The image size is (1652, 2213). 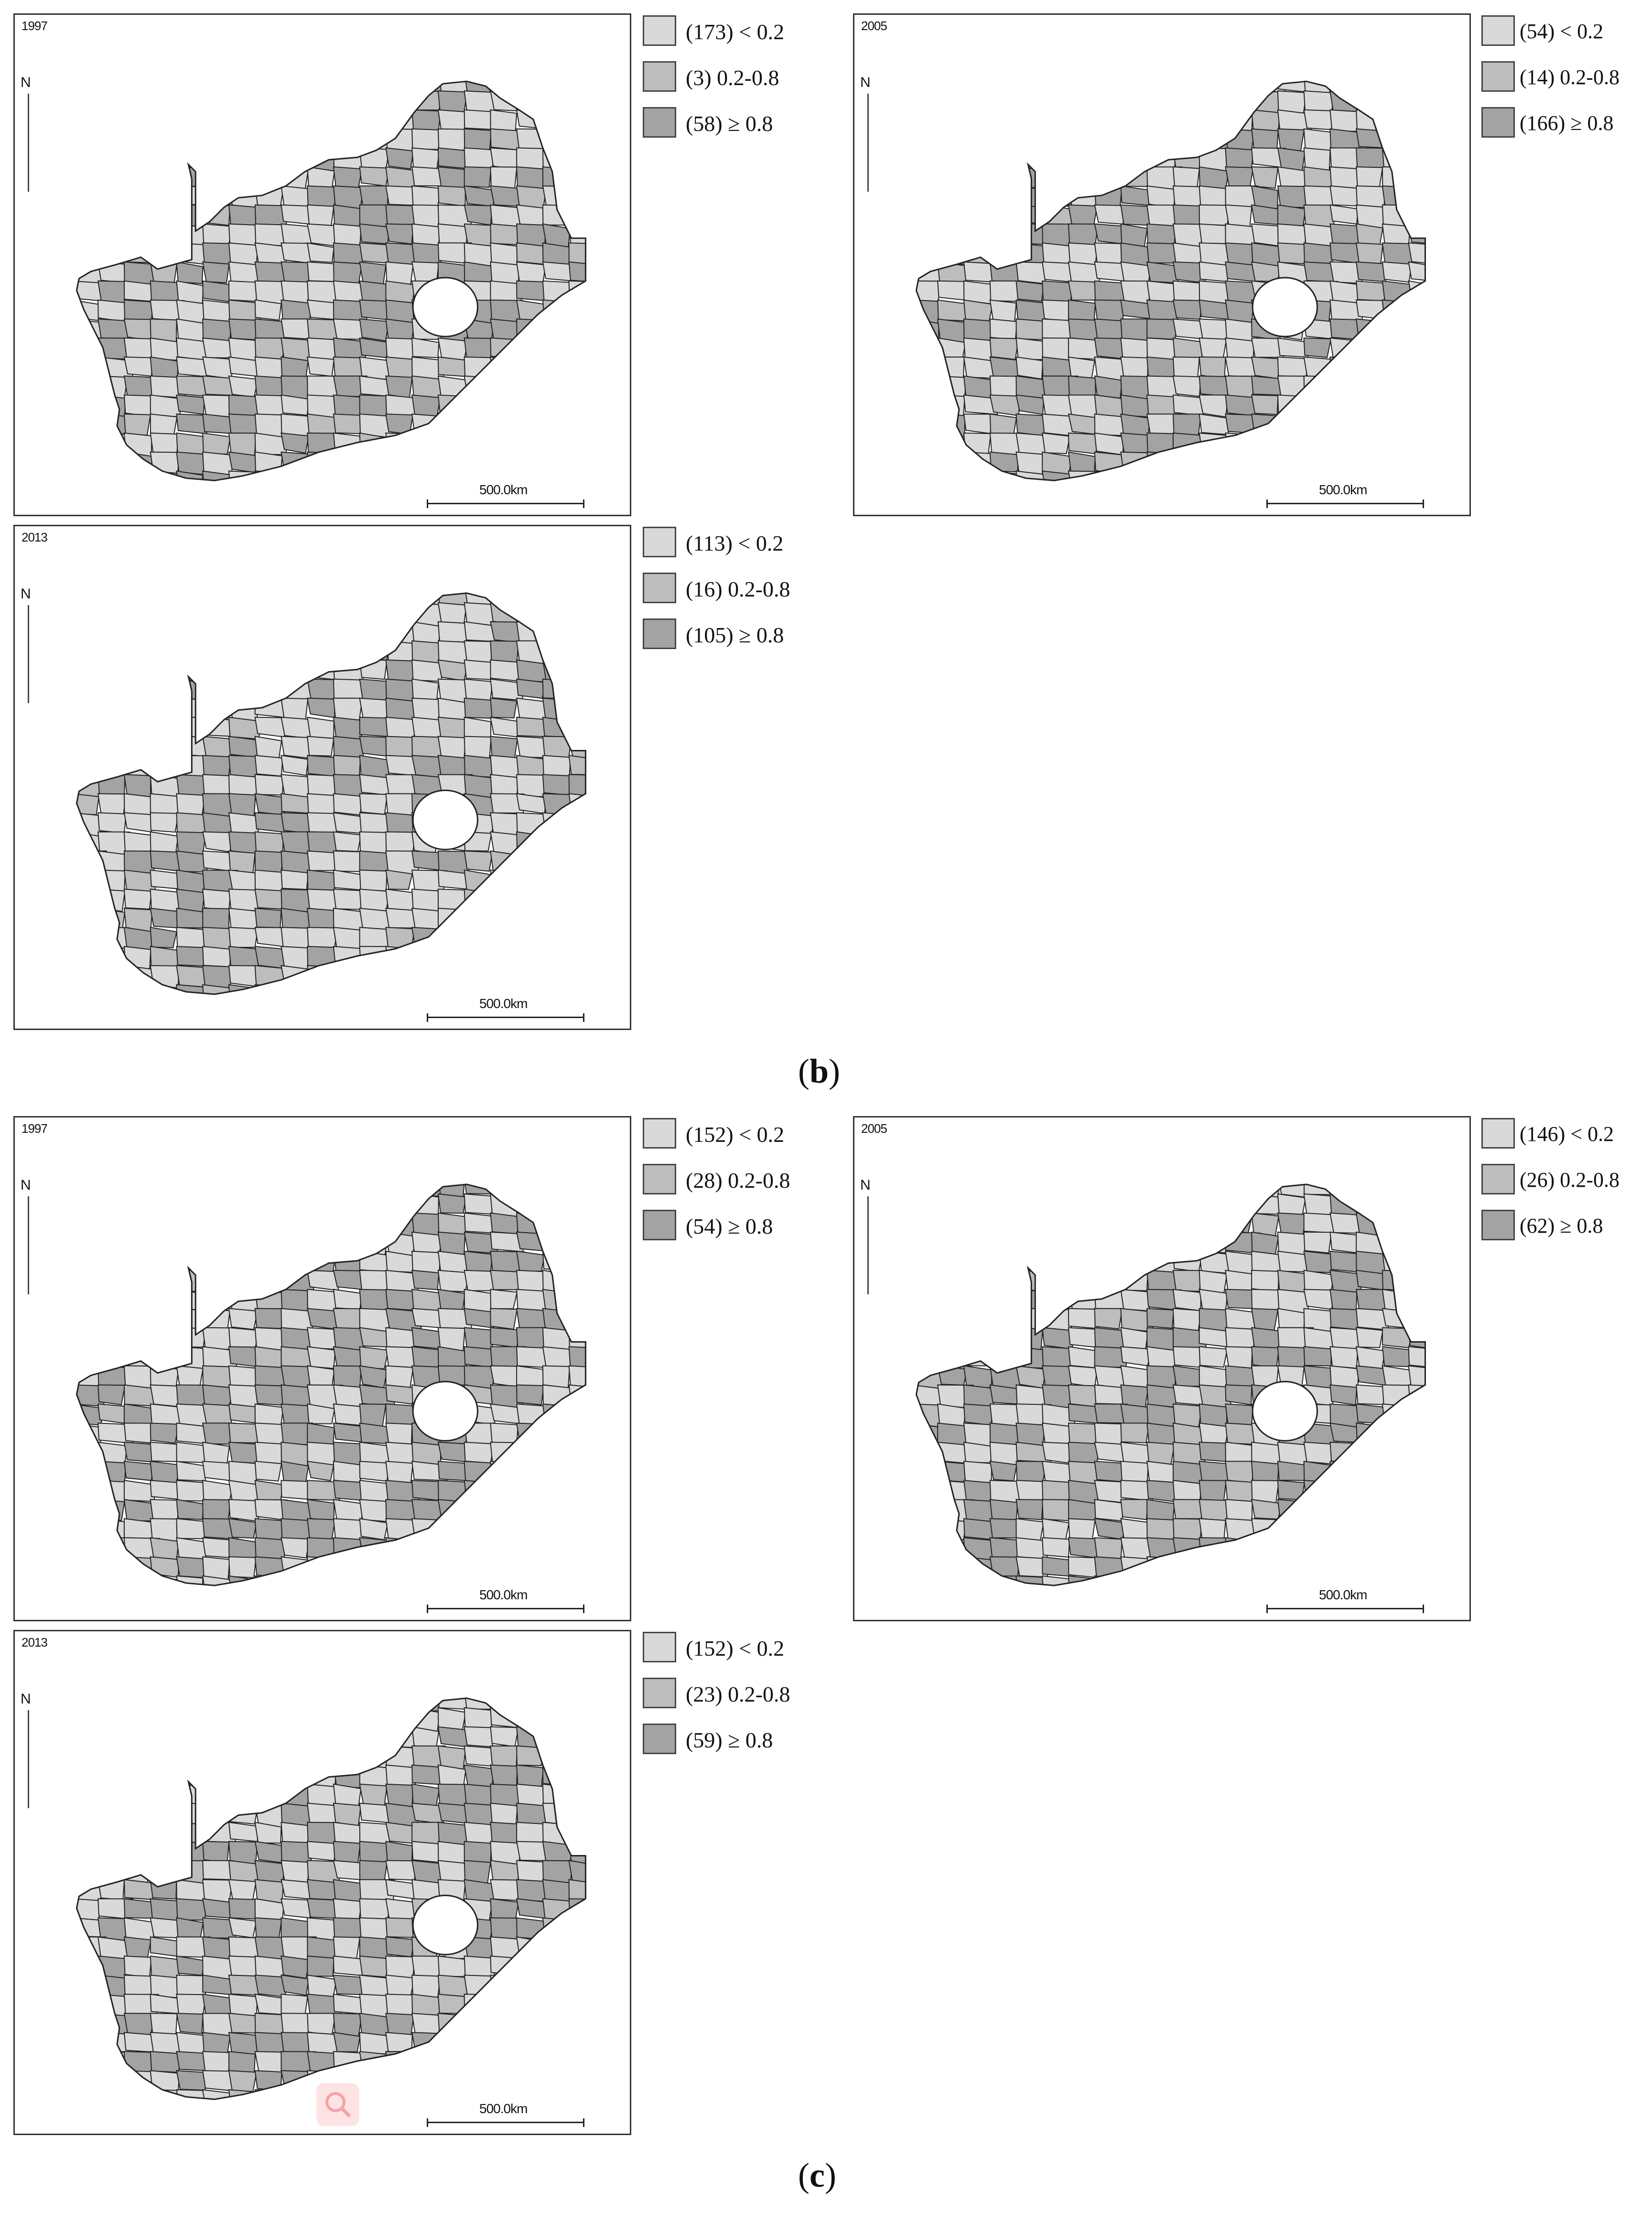 I want to click on search-icon, so click(x=337, y=2104).